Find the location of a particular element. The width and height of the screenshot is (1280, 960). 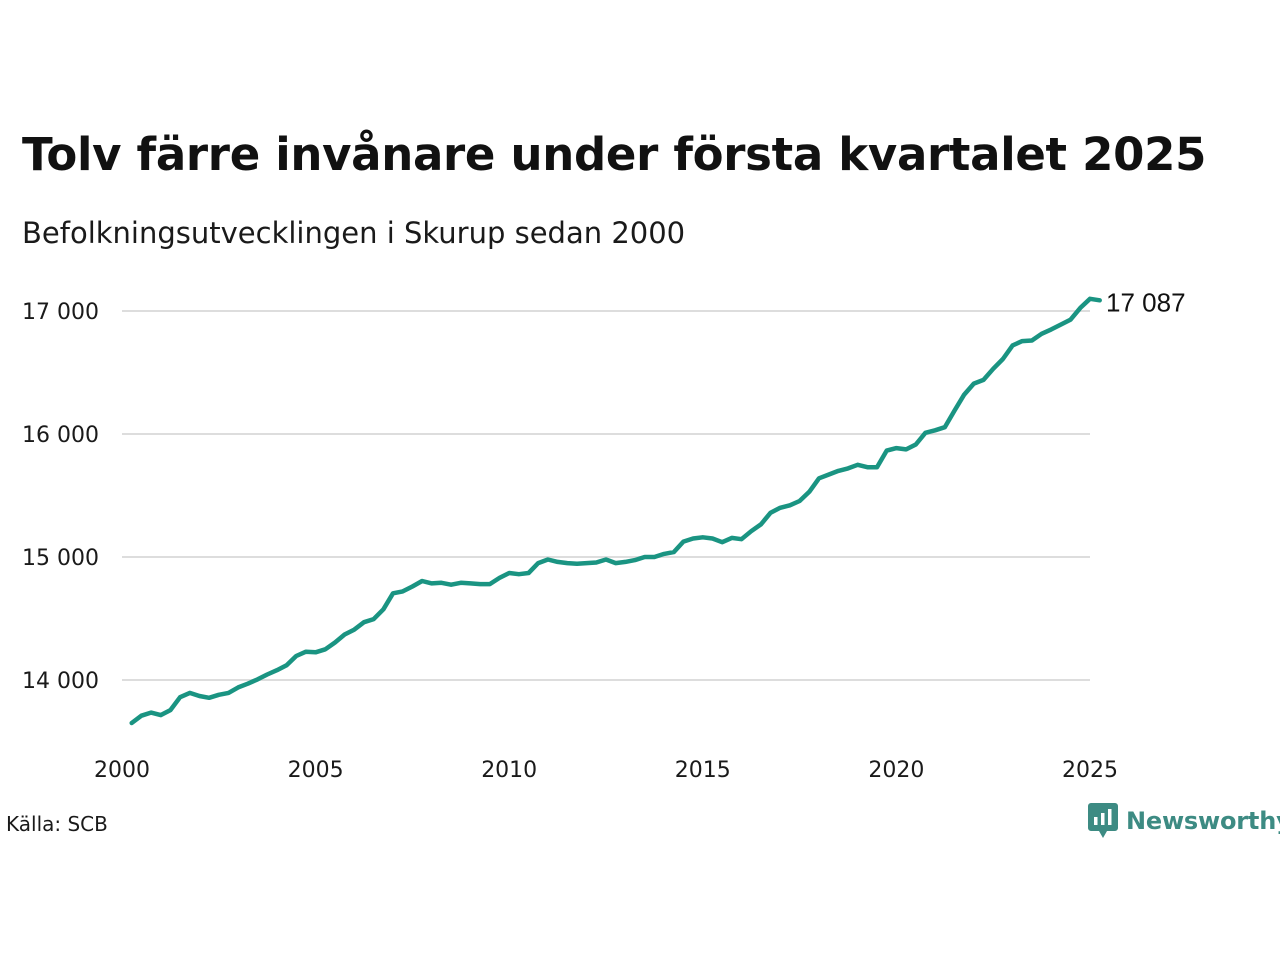

x-tick-label: 2005 is located at coordinates (316, 770).